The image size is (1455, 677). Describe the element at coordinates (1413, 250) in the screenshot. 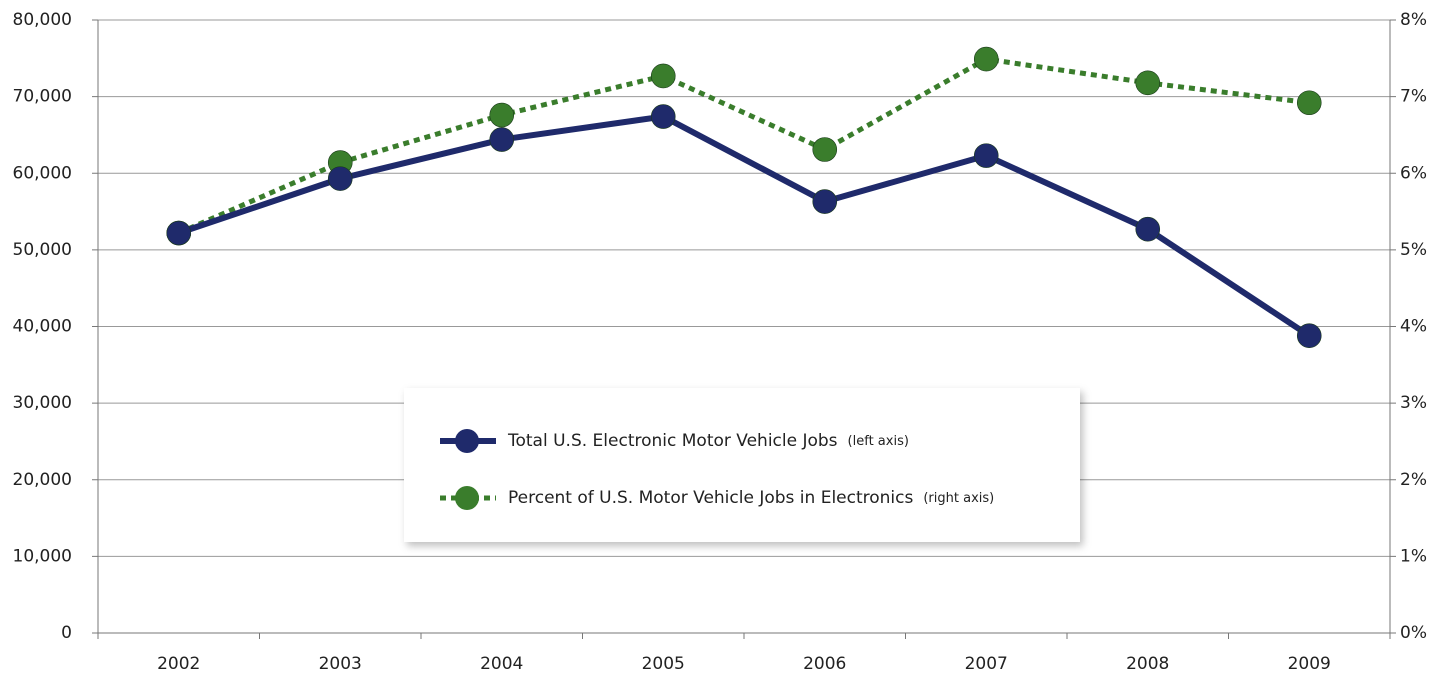

I see `y2-tick-label: 5%` at that location.